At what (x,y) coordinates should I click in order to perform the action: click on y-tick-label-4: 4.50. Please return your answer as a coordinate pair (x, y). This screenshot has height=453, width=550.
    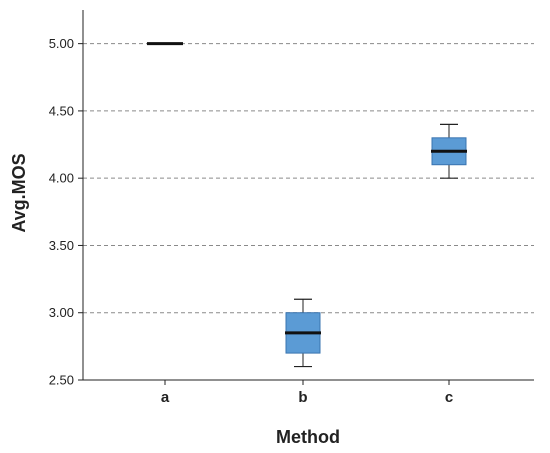
    Looking at the image, I should click on (61, 110).